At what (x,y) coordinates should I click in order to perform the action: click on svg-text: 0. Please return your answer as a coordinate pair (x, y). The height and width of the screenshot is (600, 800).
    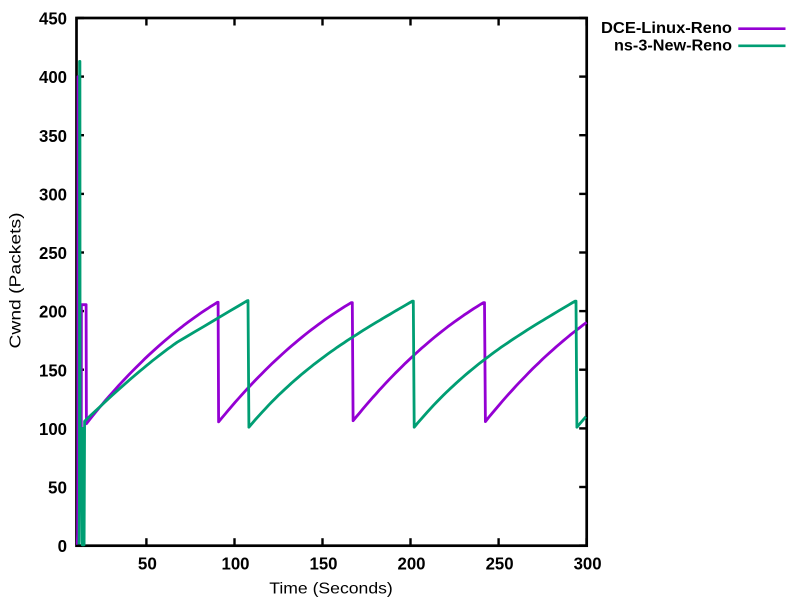
    Looking at the image, I should click on (63, 546).